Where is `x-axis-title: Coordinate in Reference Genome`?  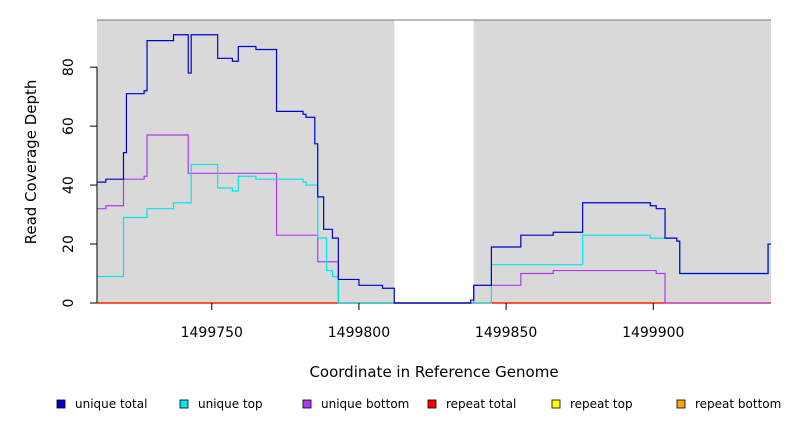
x-axis-title: Coordinate in Reference Genome is located at coordinates (433, 372).